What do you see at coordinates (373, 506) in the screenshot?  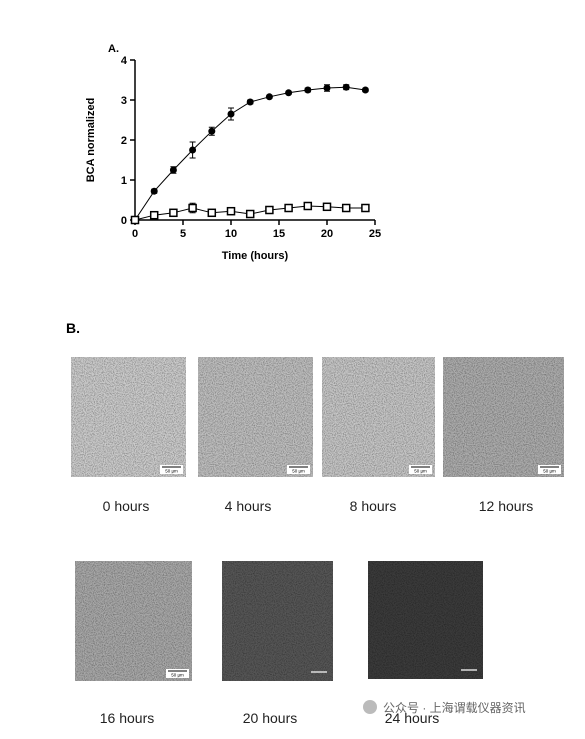 I see `image-caption: 8 hours` at bounding box center [373, 506].